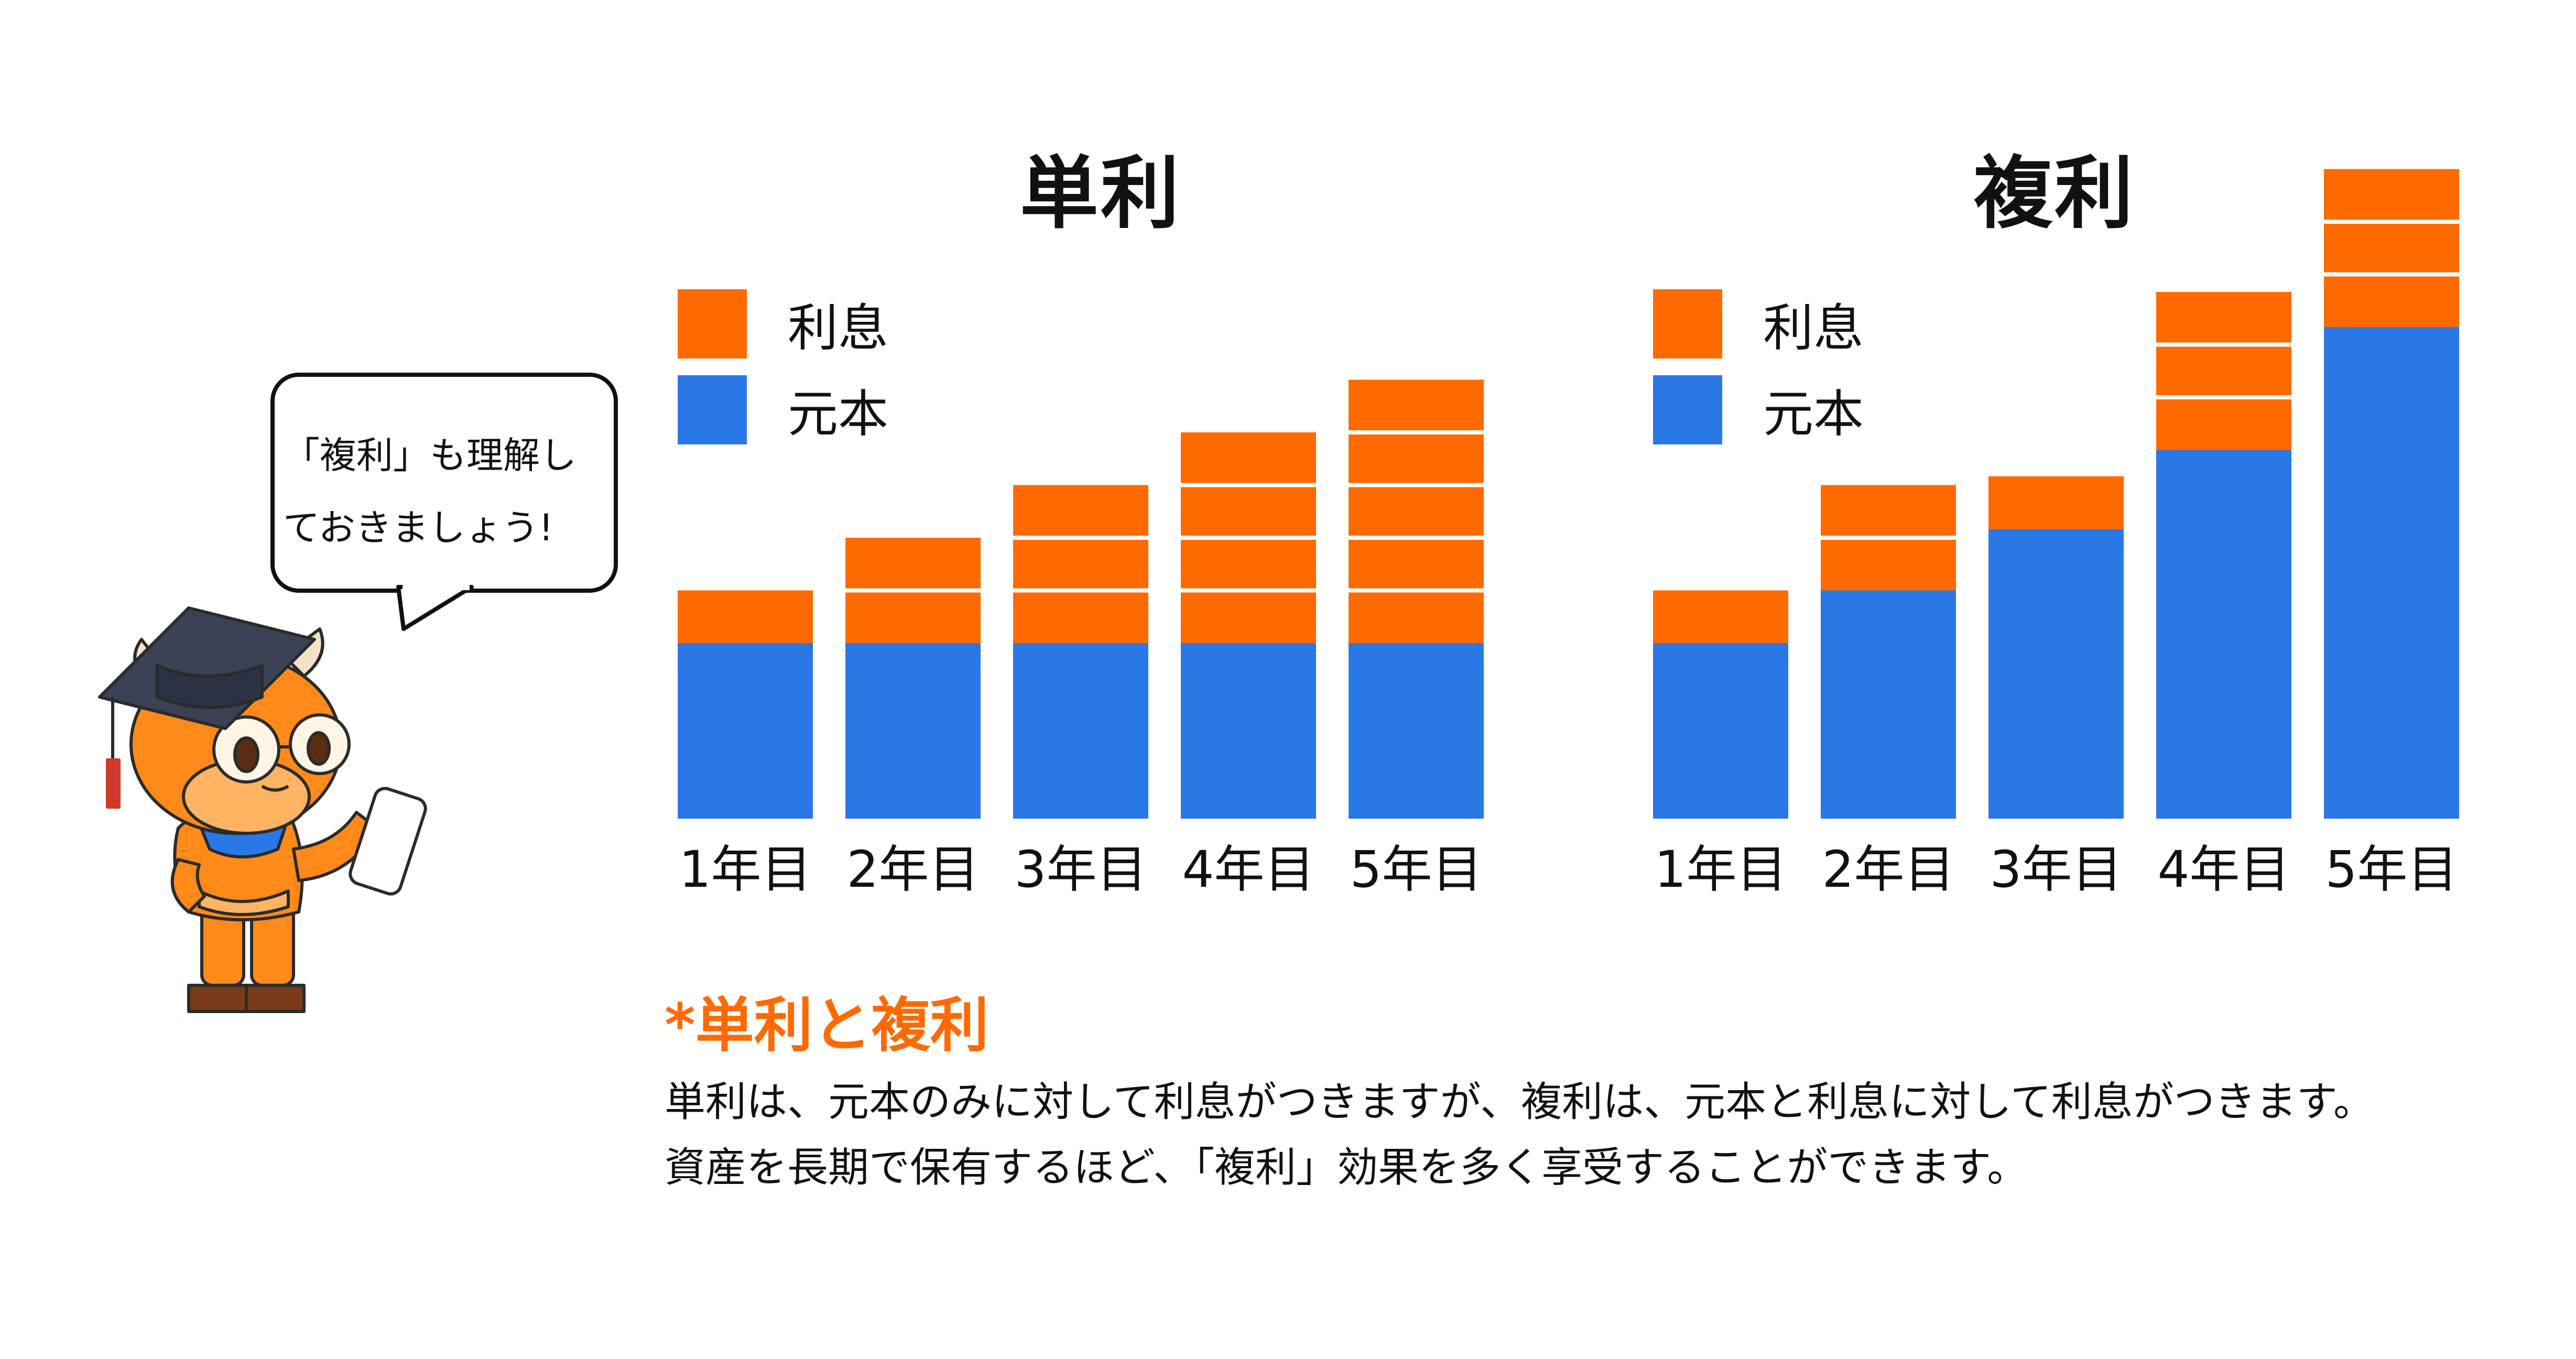 This screenshot has width=2576, height=1359. Describe the element at coordinates (1346, 1167) in the screenshot. I see `note-line-2: 資産を長期で保有するほど、「複利」効果を多く享受することができます。` at that location.